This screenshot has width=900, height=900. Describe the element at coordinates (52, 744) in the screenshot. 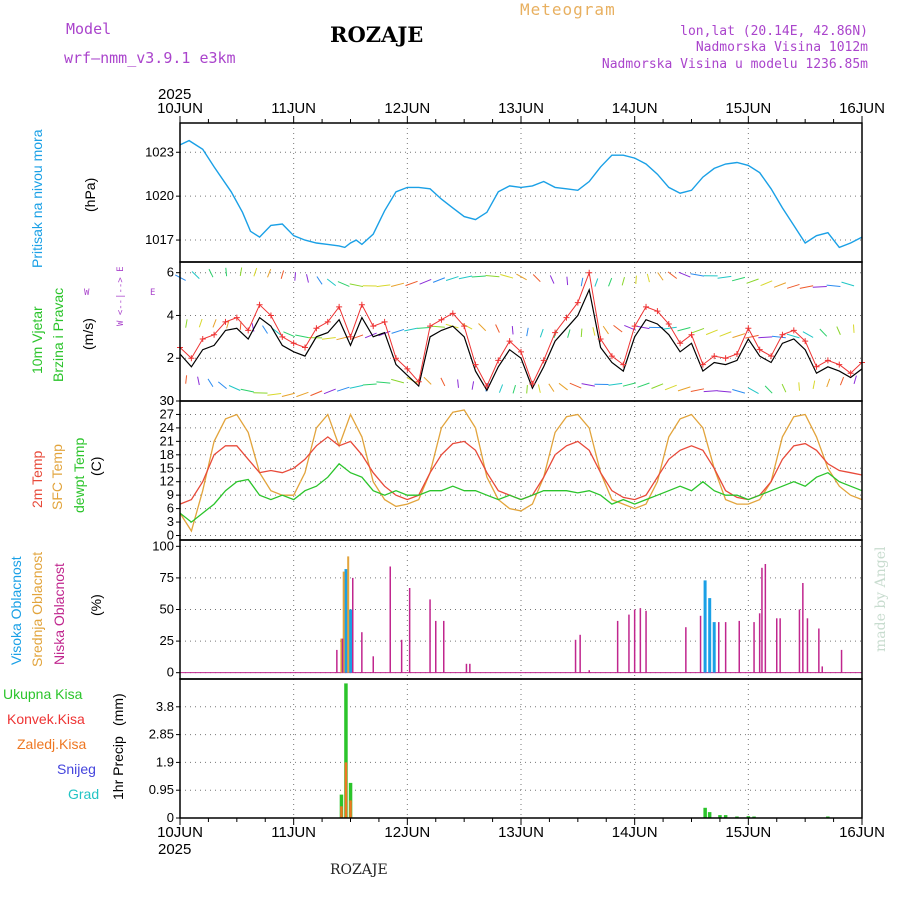

I see `legend-strat-rain: Zaledj.Kisa` at that location.